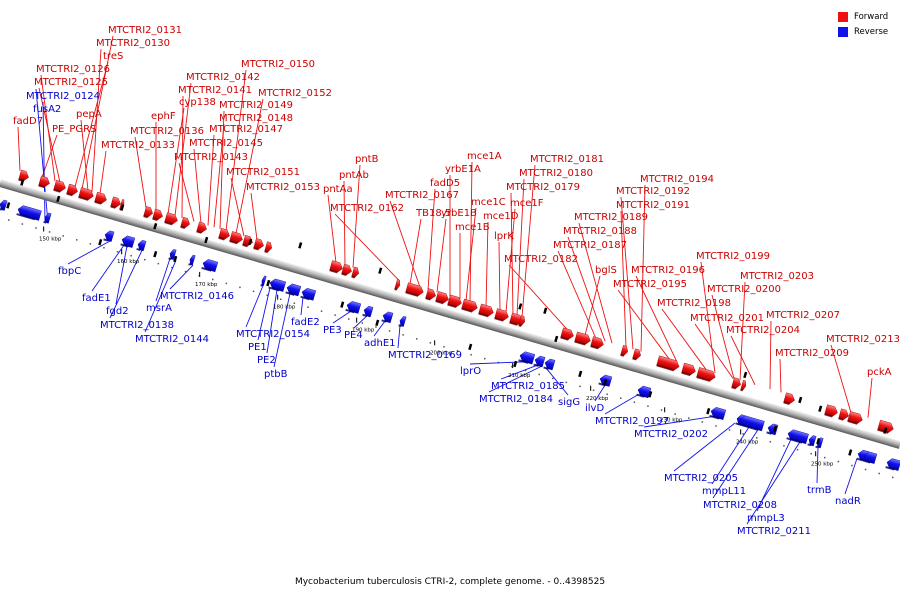 The width and height of the screenshot is (900, 600). Describe the element at coordinates (484, 156) in the screenshot. I see `forward-gene-label: mce1A` at that location.